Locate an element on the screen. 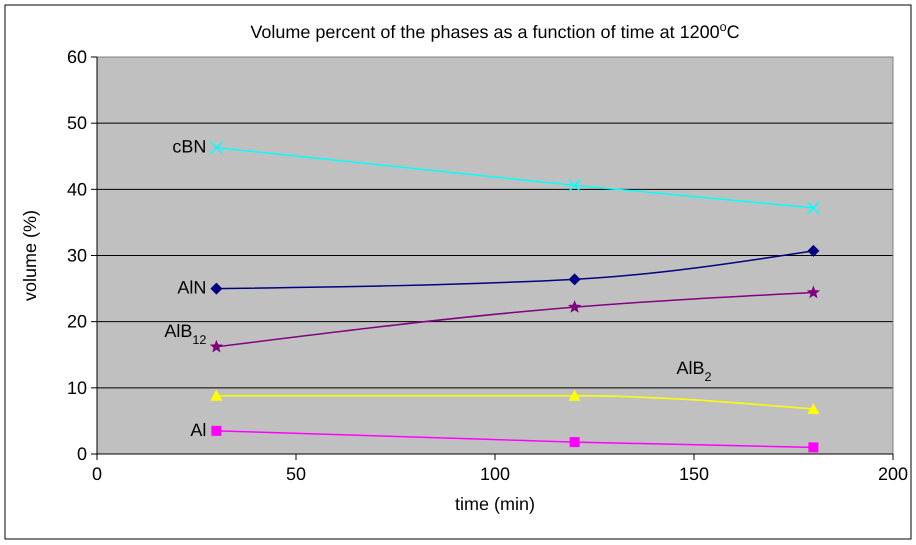 The height and width of the screenshot is (545, 916). x-tick-label: 0 is located at coordinates (97, 474).